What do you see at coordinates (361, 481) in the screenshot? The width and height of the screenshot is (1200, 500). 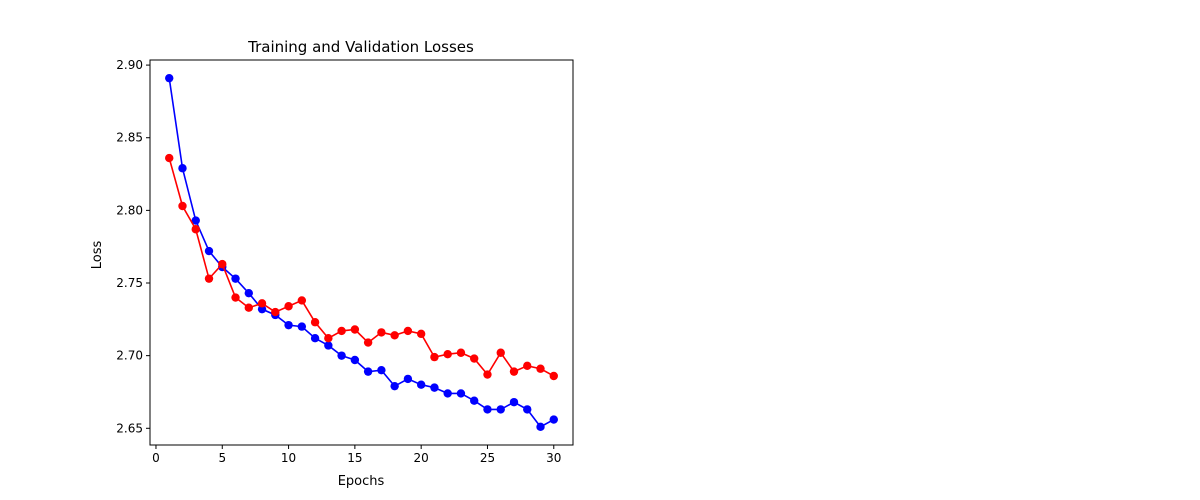 I see `x-axis-label: Epochs` at bounding box center [361, 481].